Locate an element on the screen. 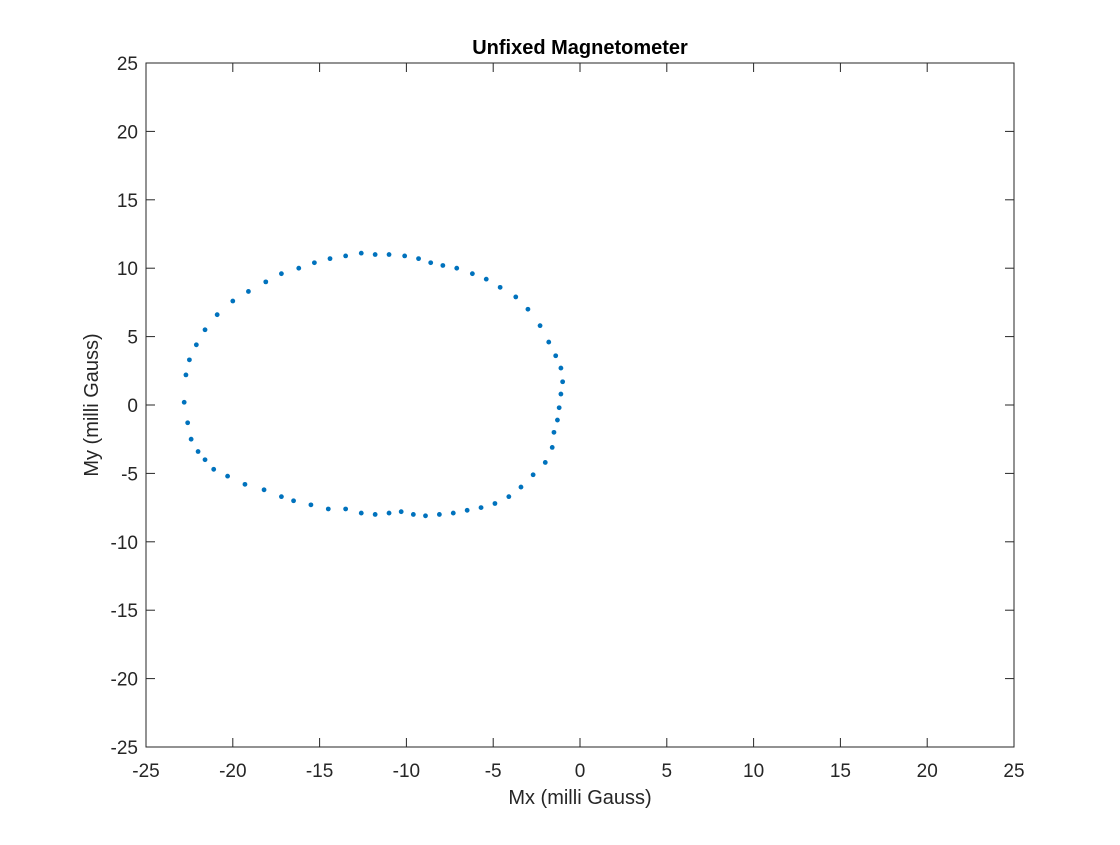 This screenshot has width=1120, height=845. y-tick-label: 10 is located at coordinates (127, 269).